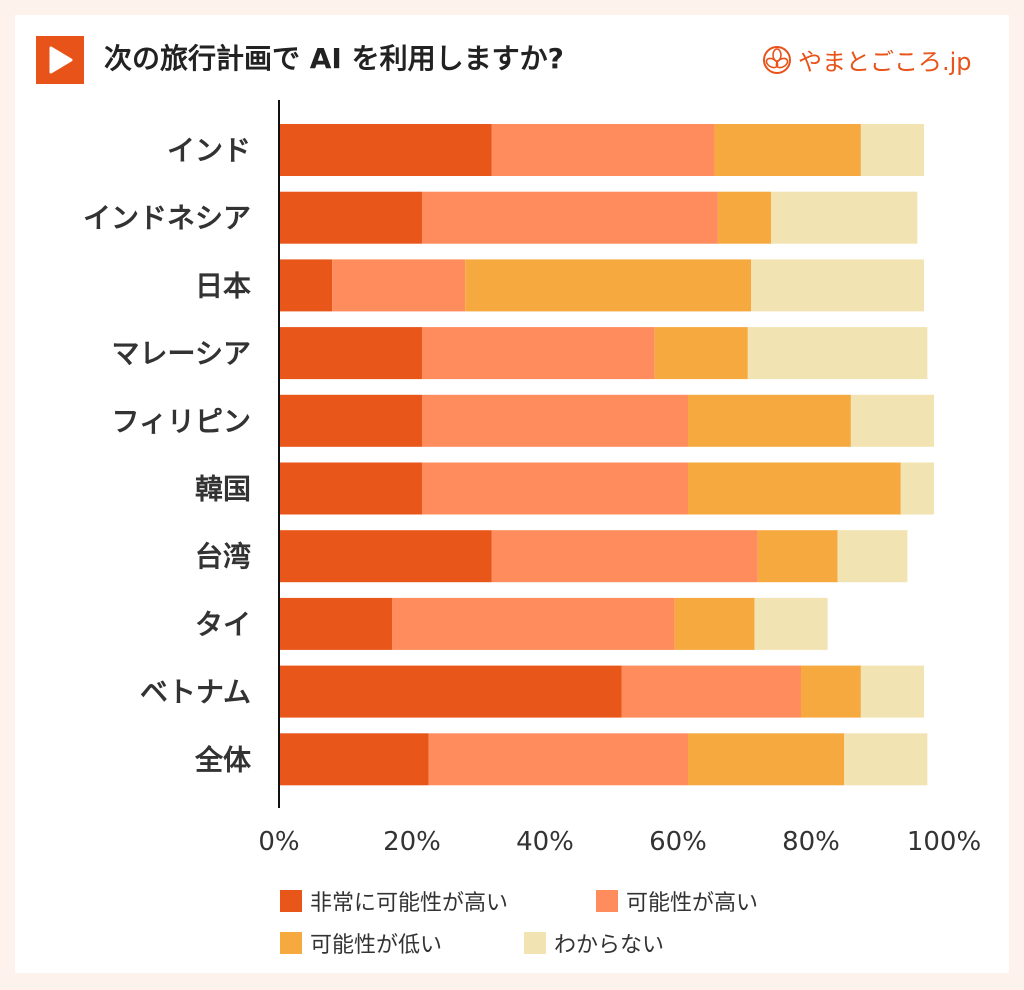 The width and height of the screenshot is (1024, 990). I want to click on legend-label: 可能性が高い, so click(692, 903).